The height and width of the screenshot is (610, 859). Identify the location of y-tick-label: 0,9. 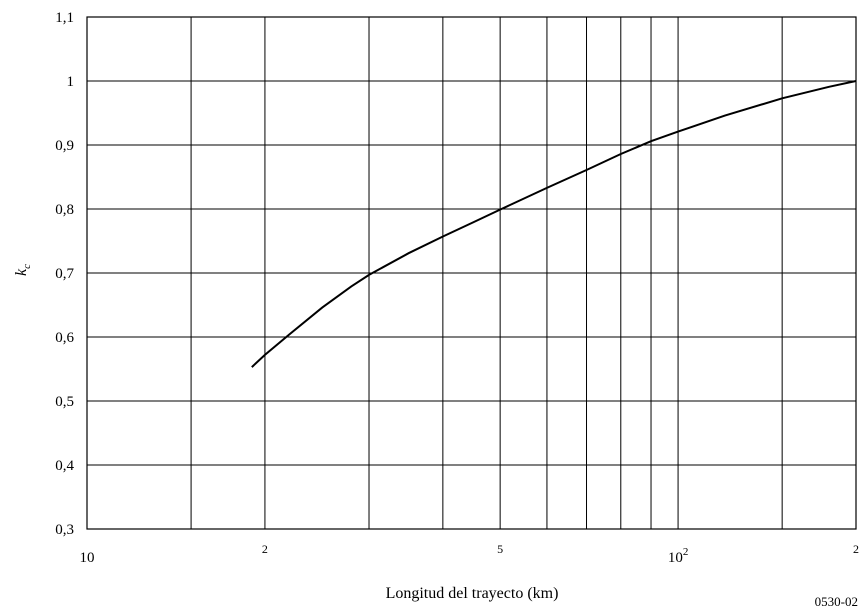
(64, 146).